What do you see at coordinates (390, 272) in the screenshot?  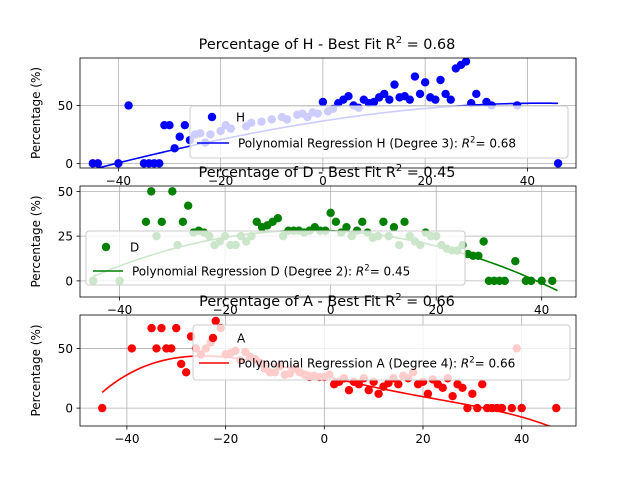 I see `legend-label-fit-tail: = 0.45` at bounding box center [390, 272].